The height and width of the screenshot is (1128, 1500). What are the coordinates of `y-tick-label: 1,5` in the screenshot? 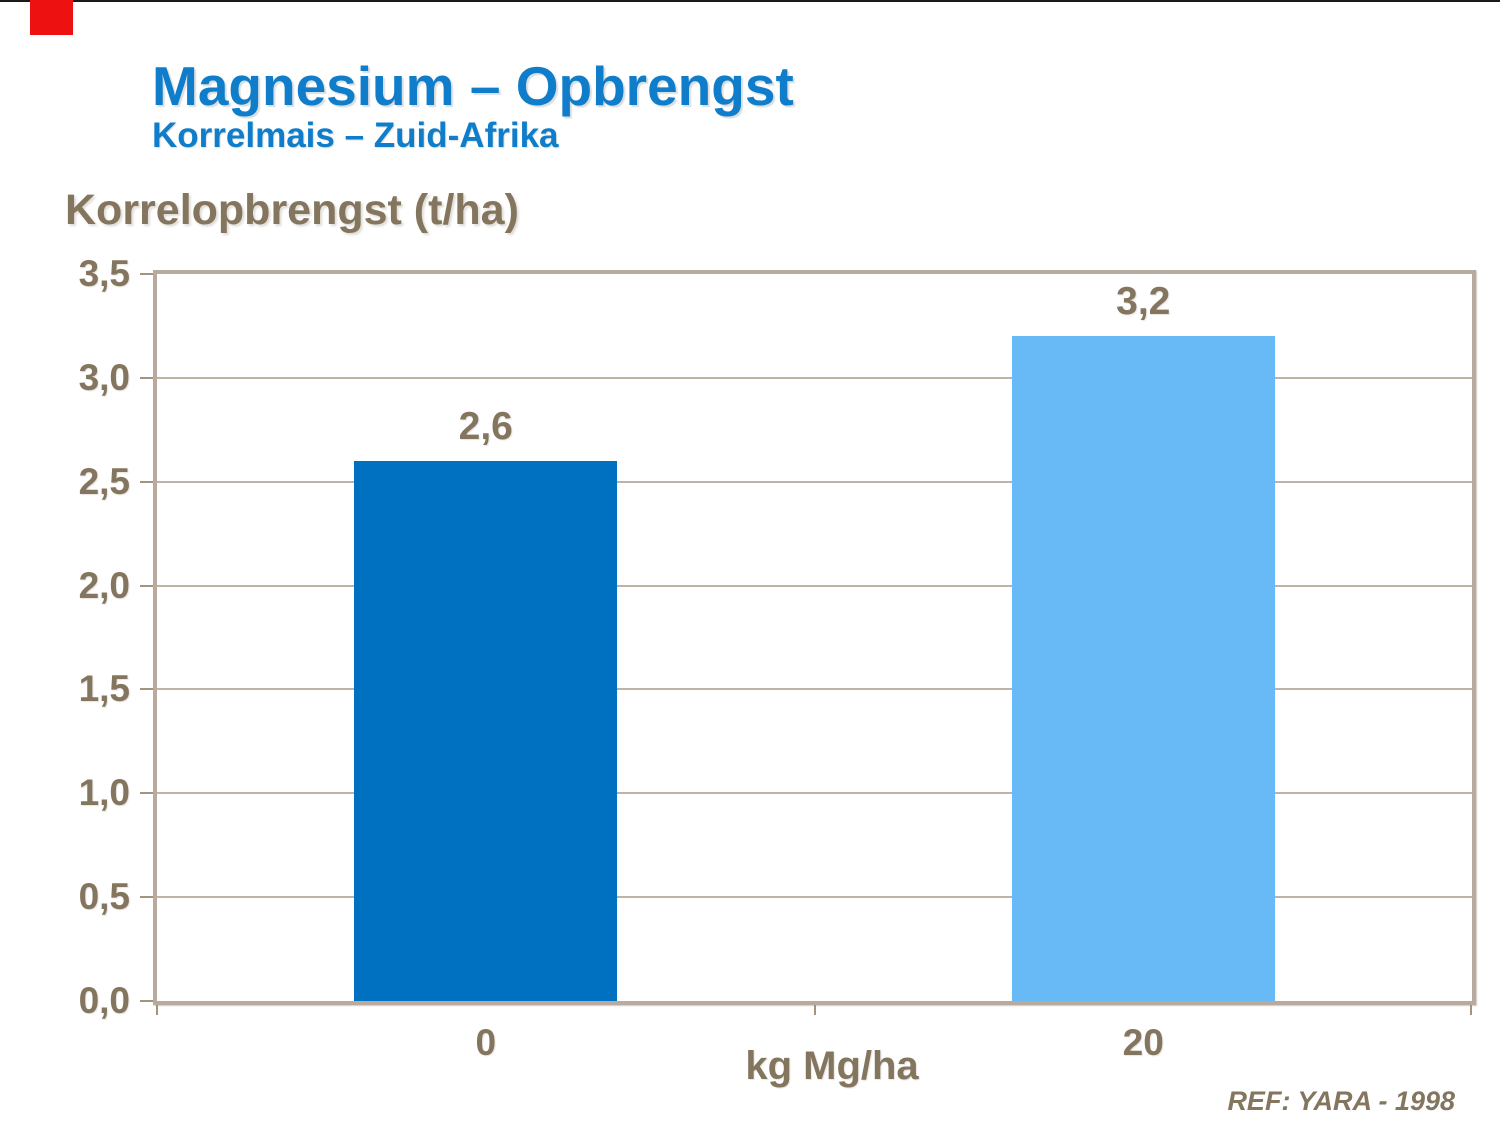 It's located at (104, 689).